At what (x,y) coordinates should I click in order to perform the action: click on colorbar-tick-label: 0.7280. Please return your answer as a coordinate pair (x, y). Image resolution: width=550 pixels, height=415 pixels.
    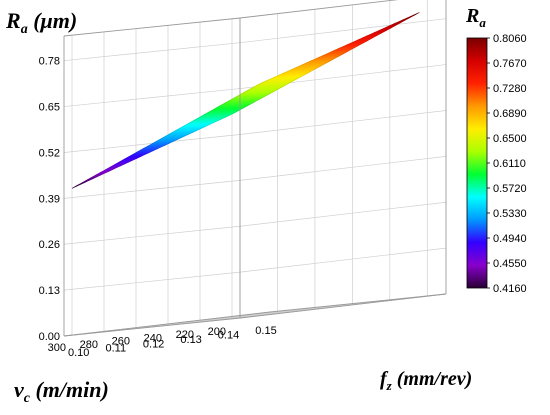
    Looking at the image, I should click on (510, 89).